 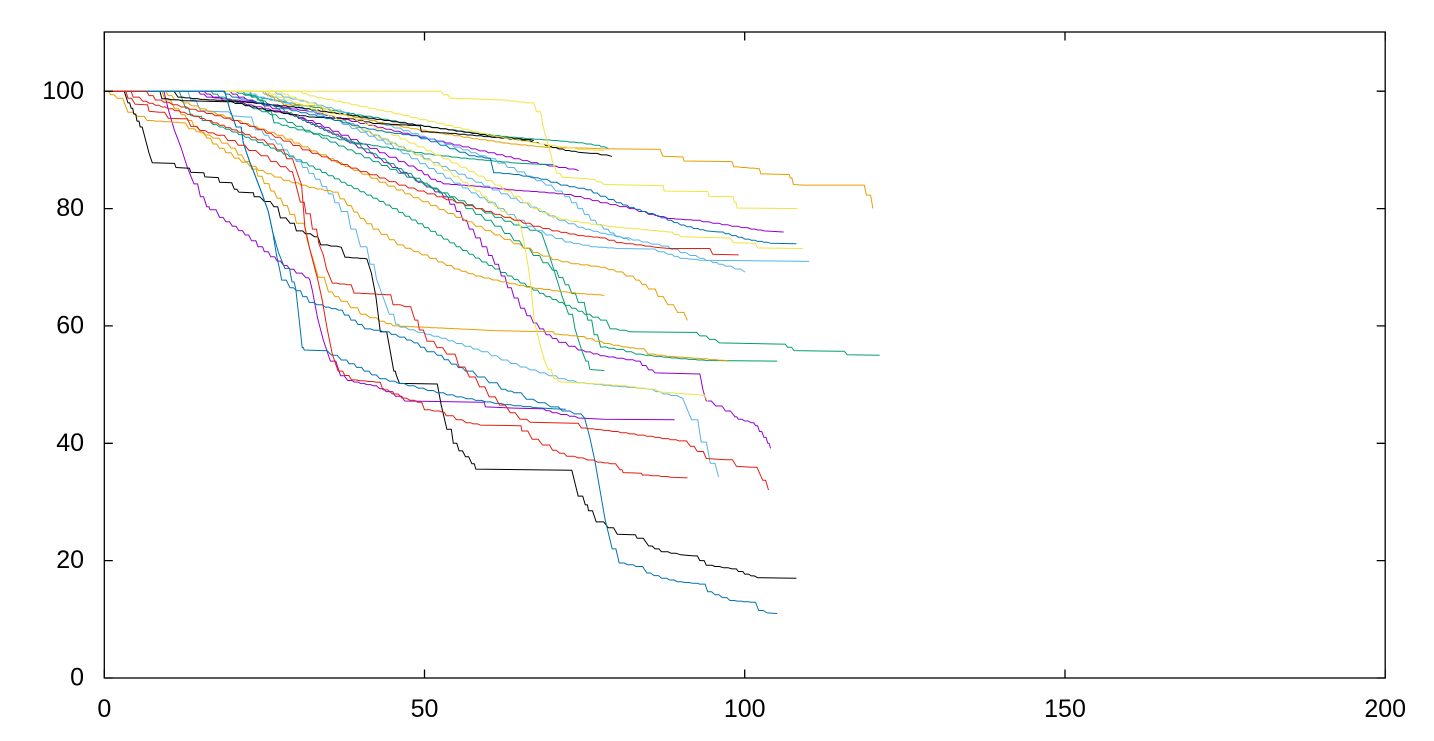 I want to click on svg-text: 50, so click(x=425, y=709).